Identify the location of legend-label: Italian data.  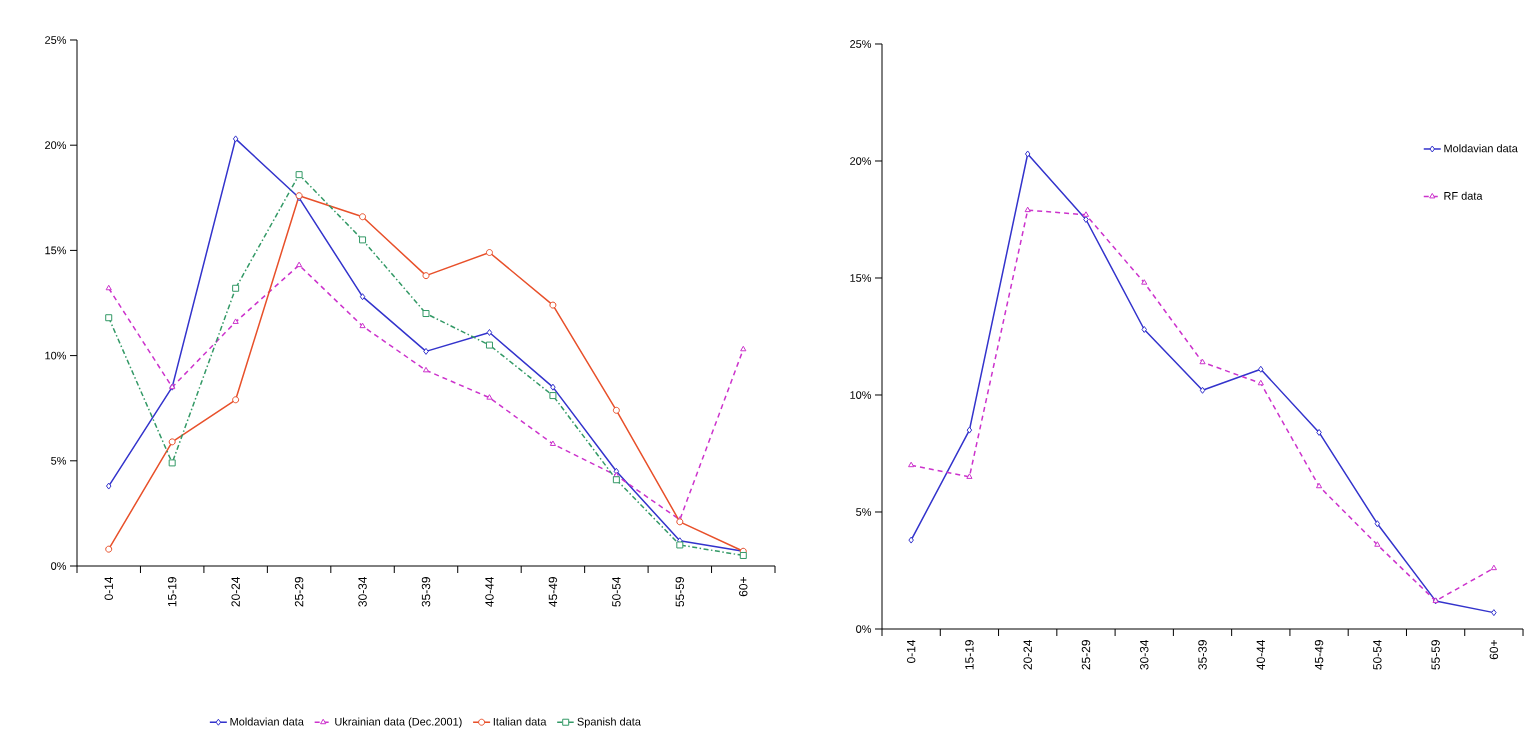
(520, 721).